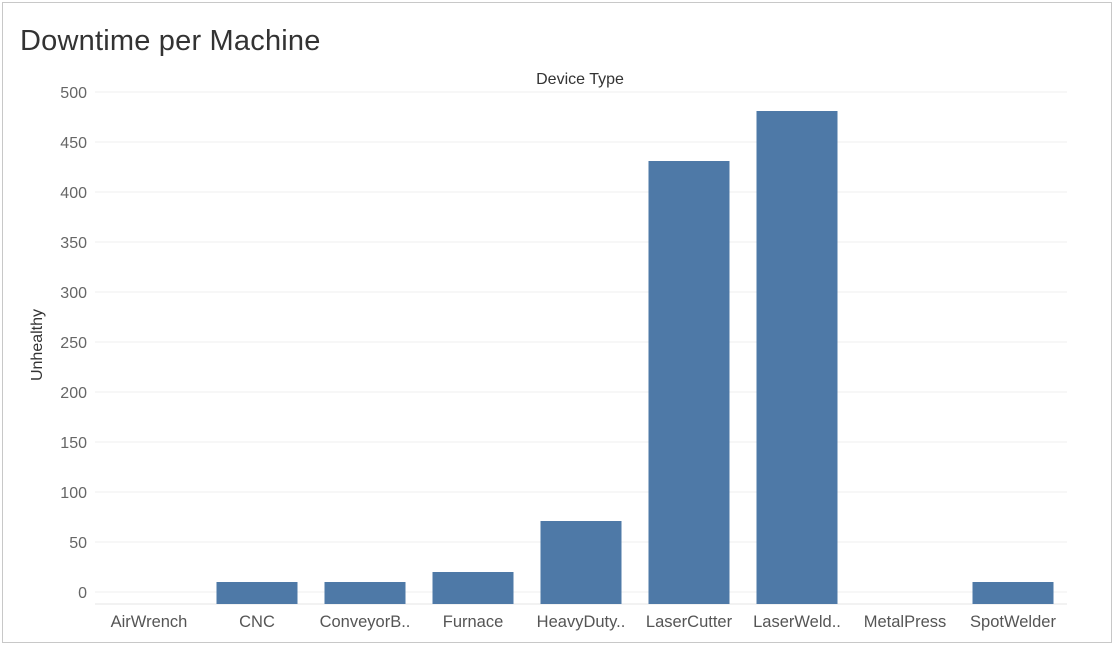 The height and width of the screenshot is (647, 1116). I want to click on x-tick-label: MetalPress, so click(905, 622).